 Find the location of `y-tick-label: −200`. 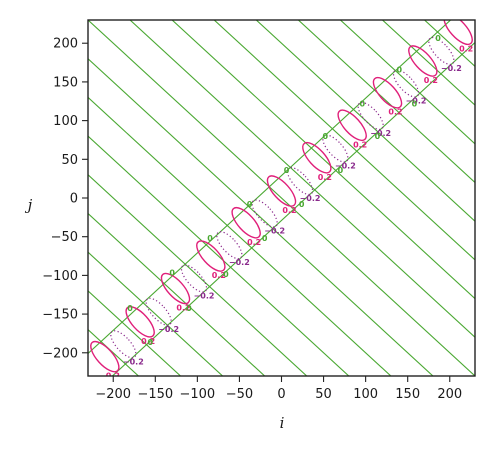

y-tick-label: −200 is located at coordinates (60, 353).